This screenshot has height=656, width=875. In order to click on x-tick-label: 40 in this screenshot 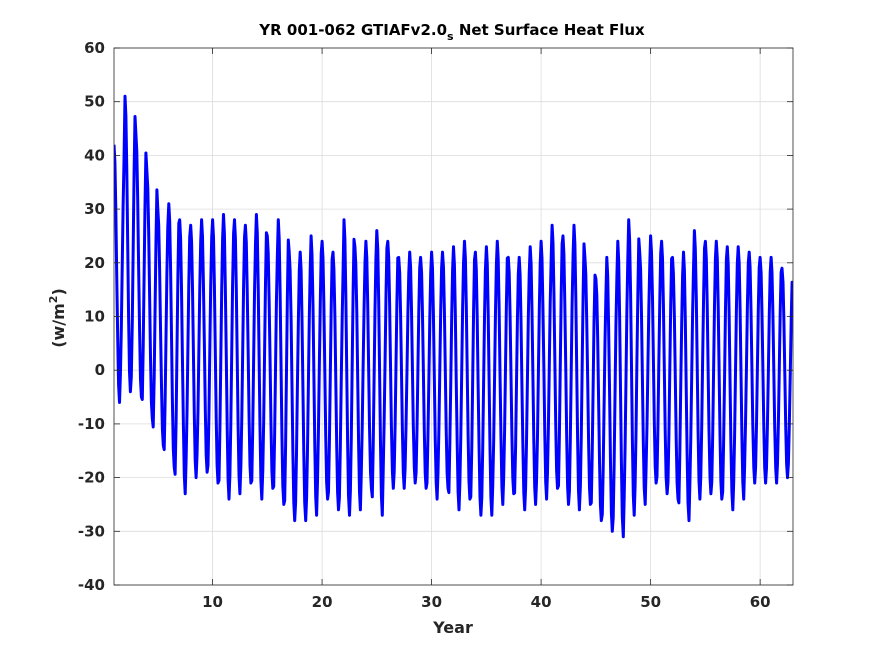, I will do `click(541, 602)`.